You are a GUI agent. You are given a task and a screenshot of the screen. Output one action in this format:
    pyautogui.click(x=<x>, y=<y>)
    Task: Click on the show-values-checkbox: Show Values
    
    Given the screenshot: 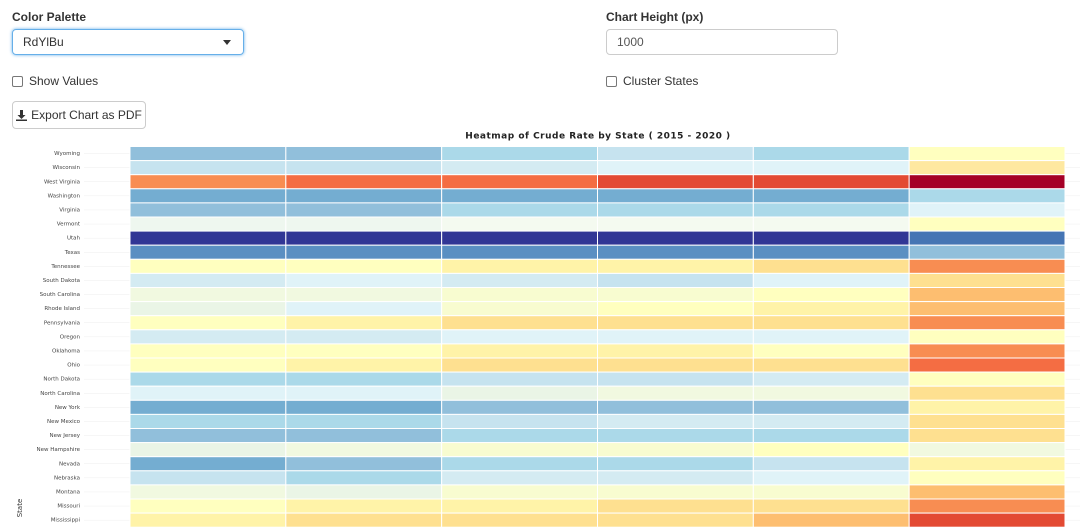 What is the action you would take?
    pyautogui.click(x=55, y=81)
    